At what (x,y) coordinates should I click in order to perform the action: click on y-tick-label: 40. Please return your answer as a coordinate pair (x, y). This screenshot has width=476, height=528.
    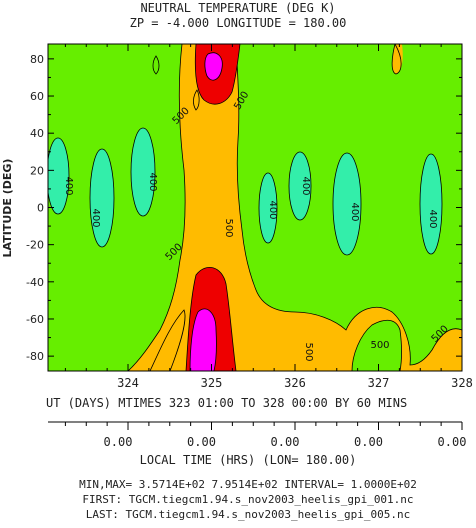
    Looking at the image, I should click on (37, 133).